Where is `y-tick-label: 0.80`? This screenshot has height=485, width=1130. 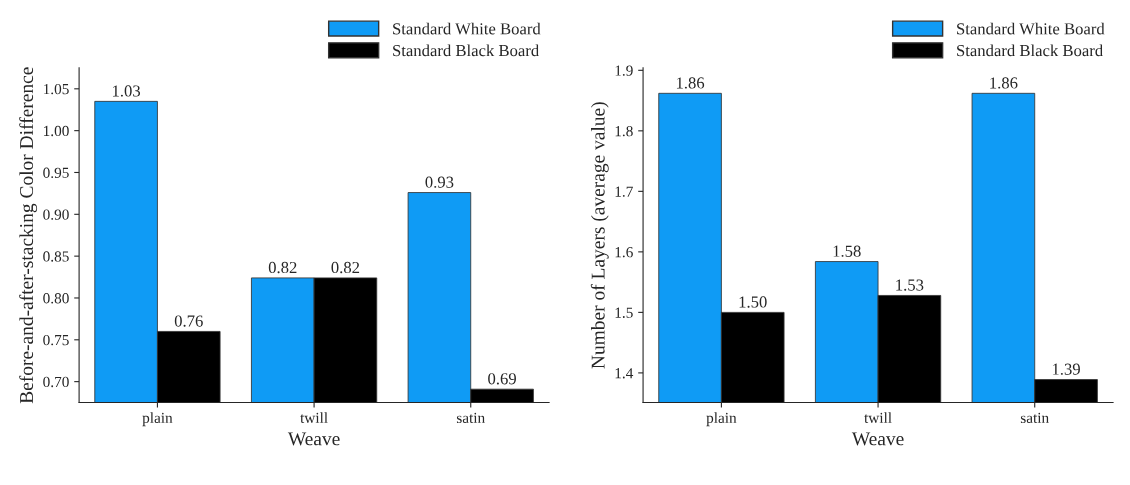 y-tick-label: 0.80 is located at coordinates (56, 298).